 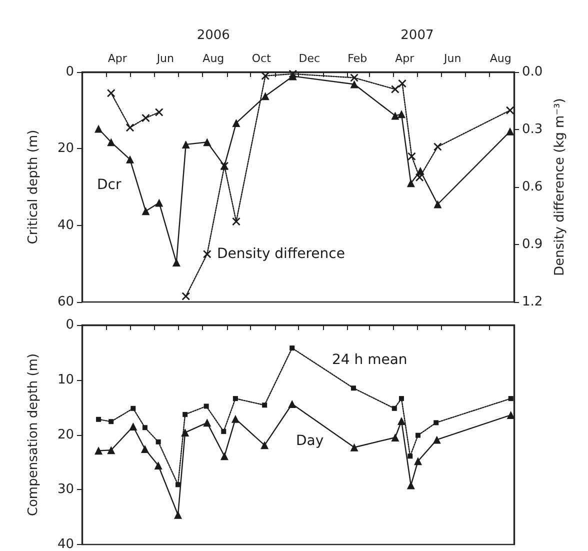 What do you see at coordinates (33, 187) in the screenshot?
I see `y-axis-title: Critical depth (m)` at bounding box center [33, 187].